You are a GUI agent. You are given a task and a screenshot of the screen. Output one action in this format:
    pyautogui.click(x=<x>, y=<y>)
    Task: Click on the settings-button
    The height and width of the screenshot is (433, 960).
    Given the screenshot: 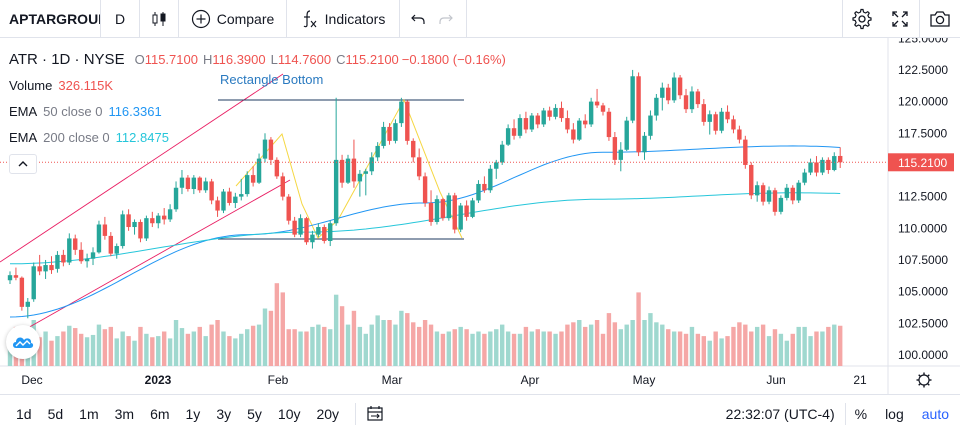 What is the action you would take?
    pyautogui.click(x=862, y=19)
    